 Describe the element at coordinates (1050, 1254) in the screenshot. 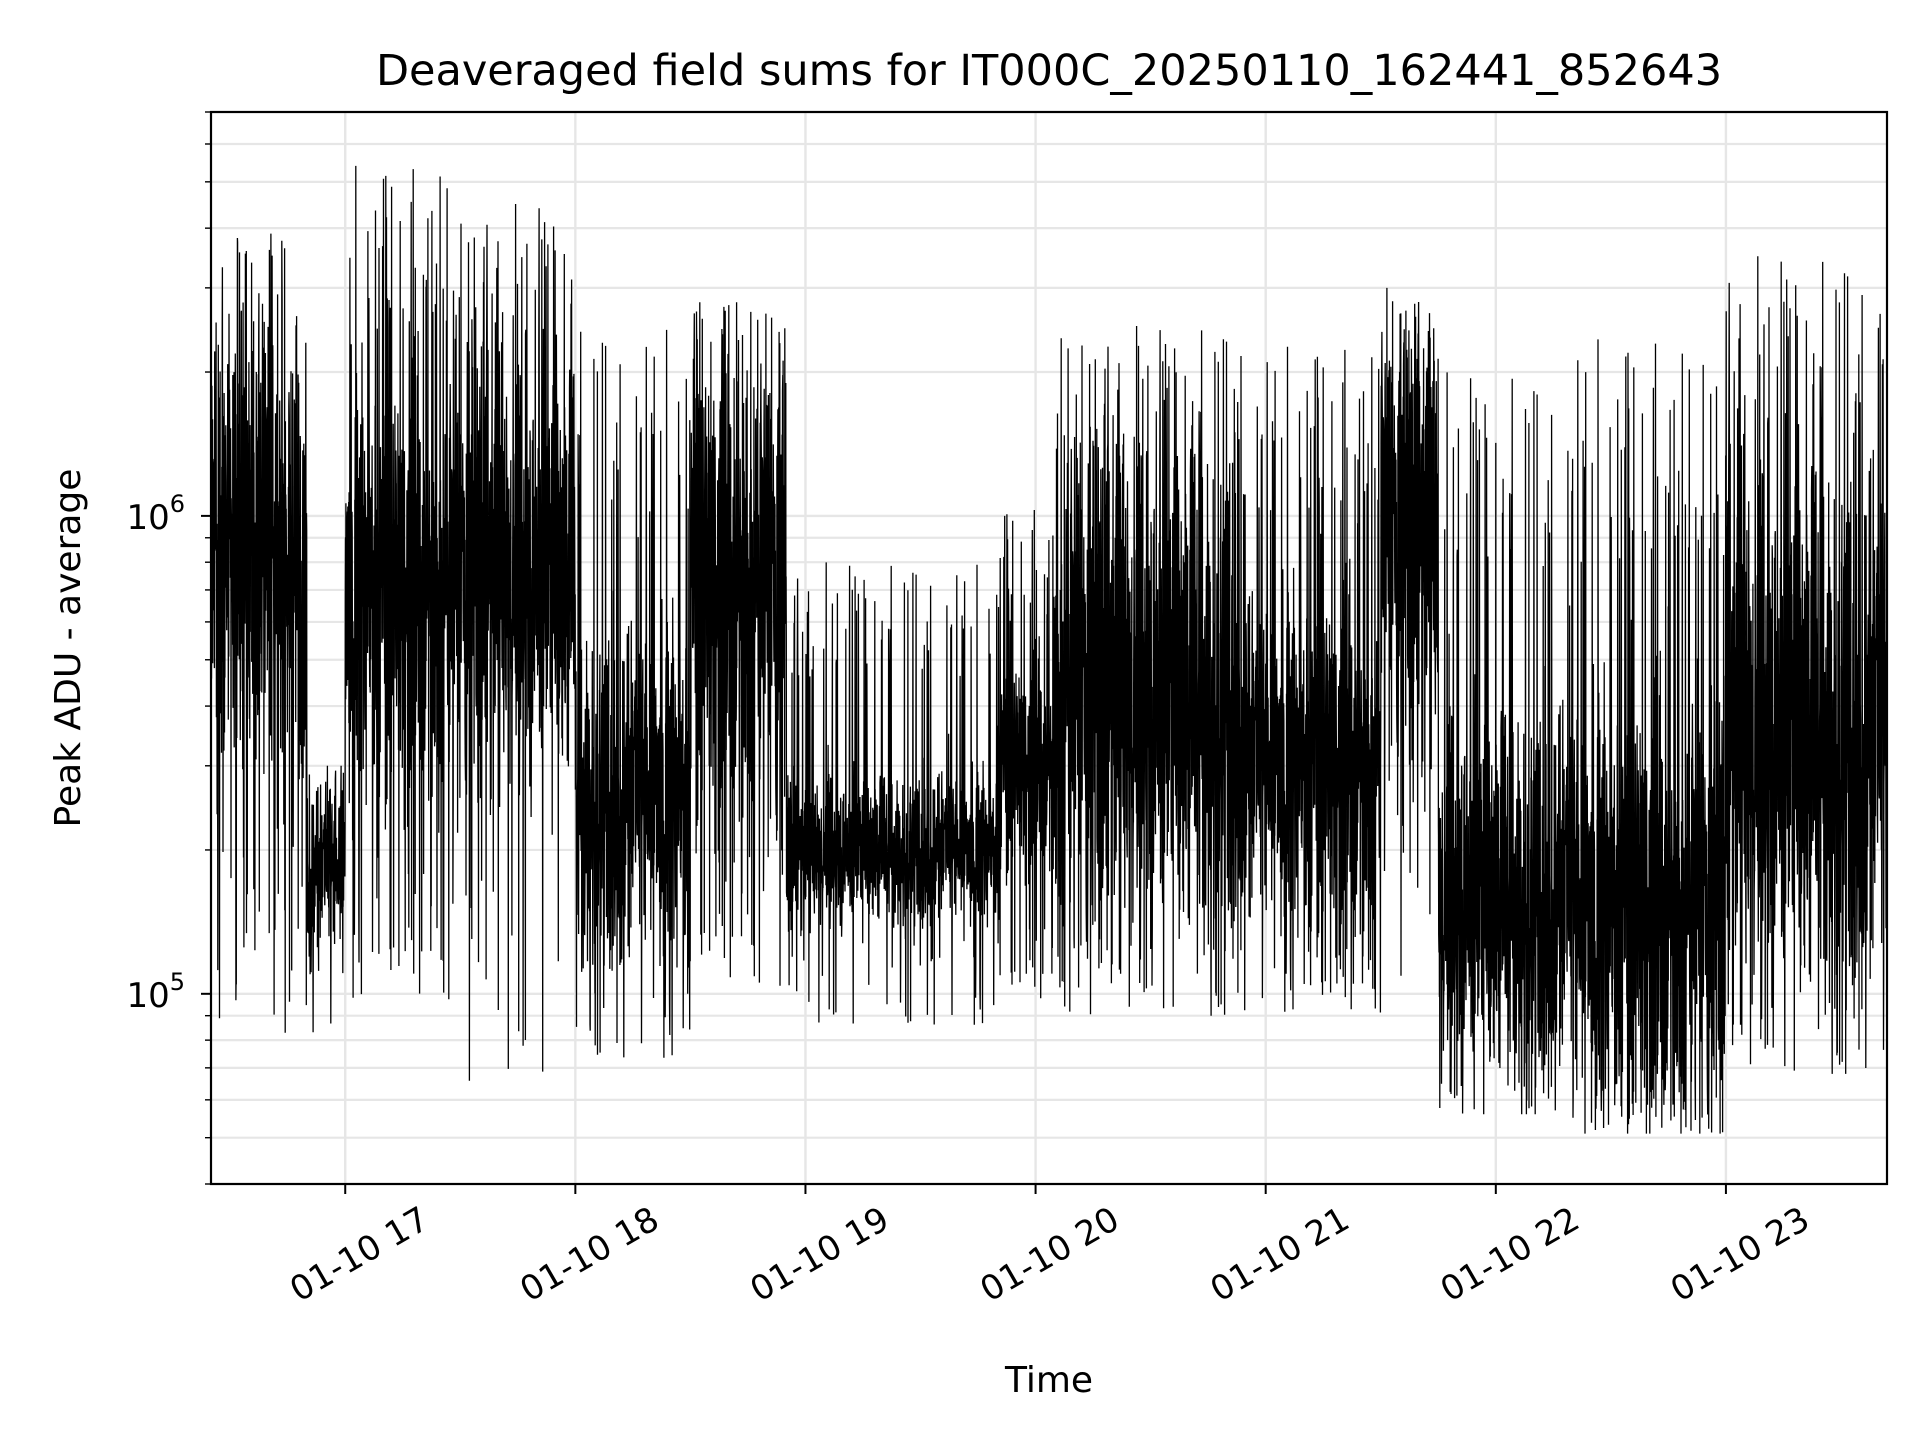

I see `x-tick-label: 01-10 20` at that location.